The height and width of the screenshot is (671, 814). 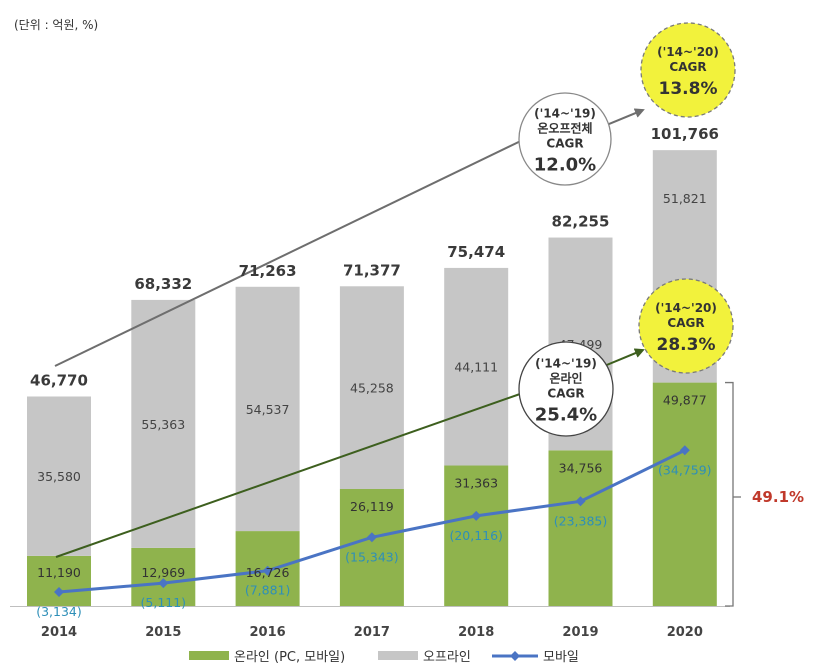 What do you see at coordinates (268, 409) in the screenshot?
I see `offline-label-2016: 54,537` at bounding box center [268, 409].